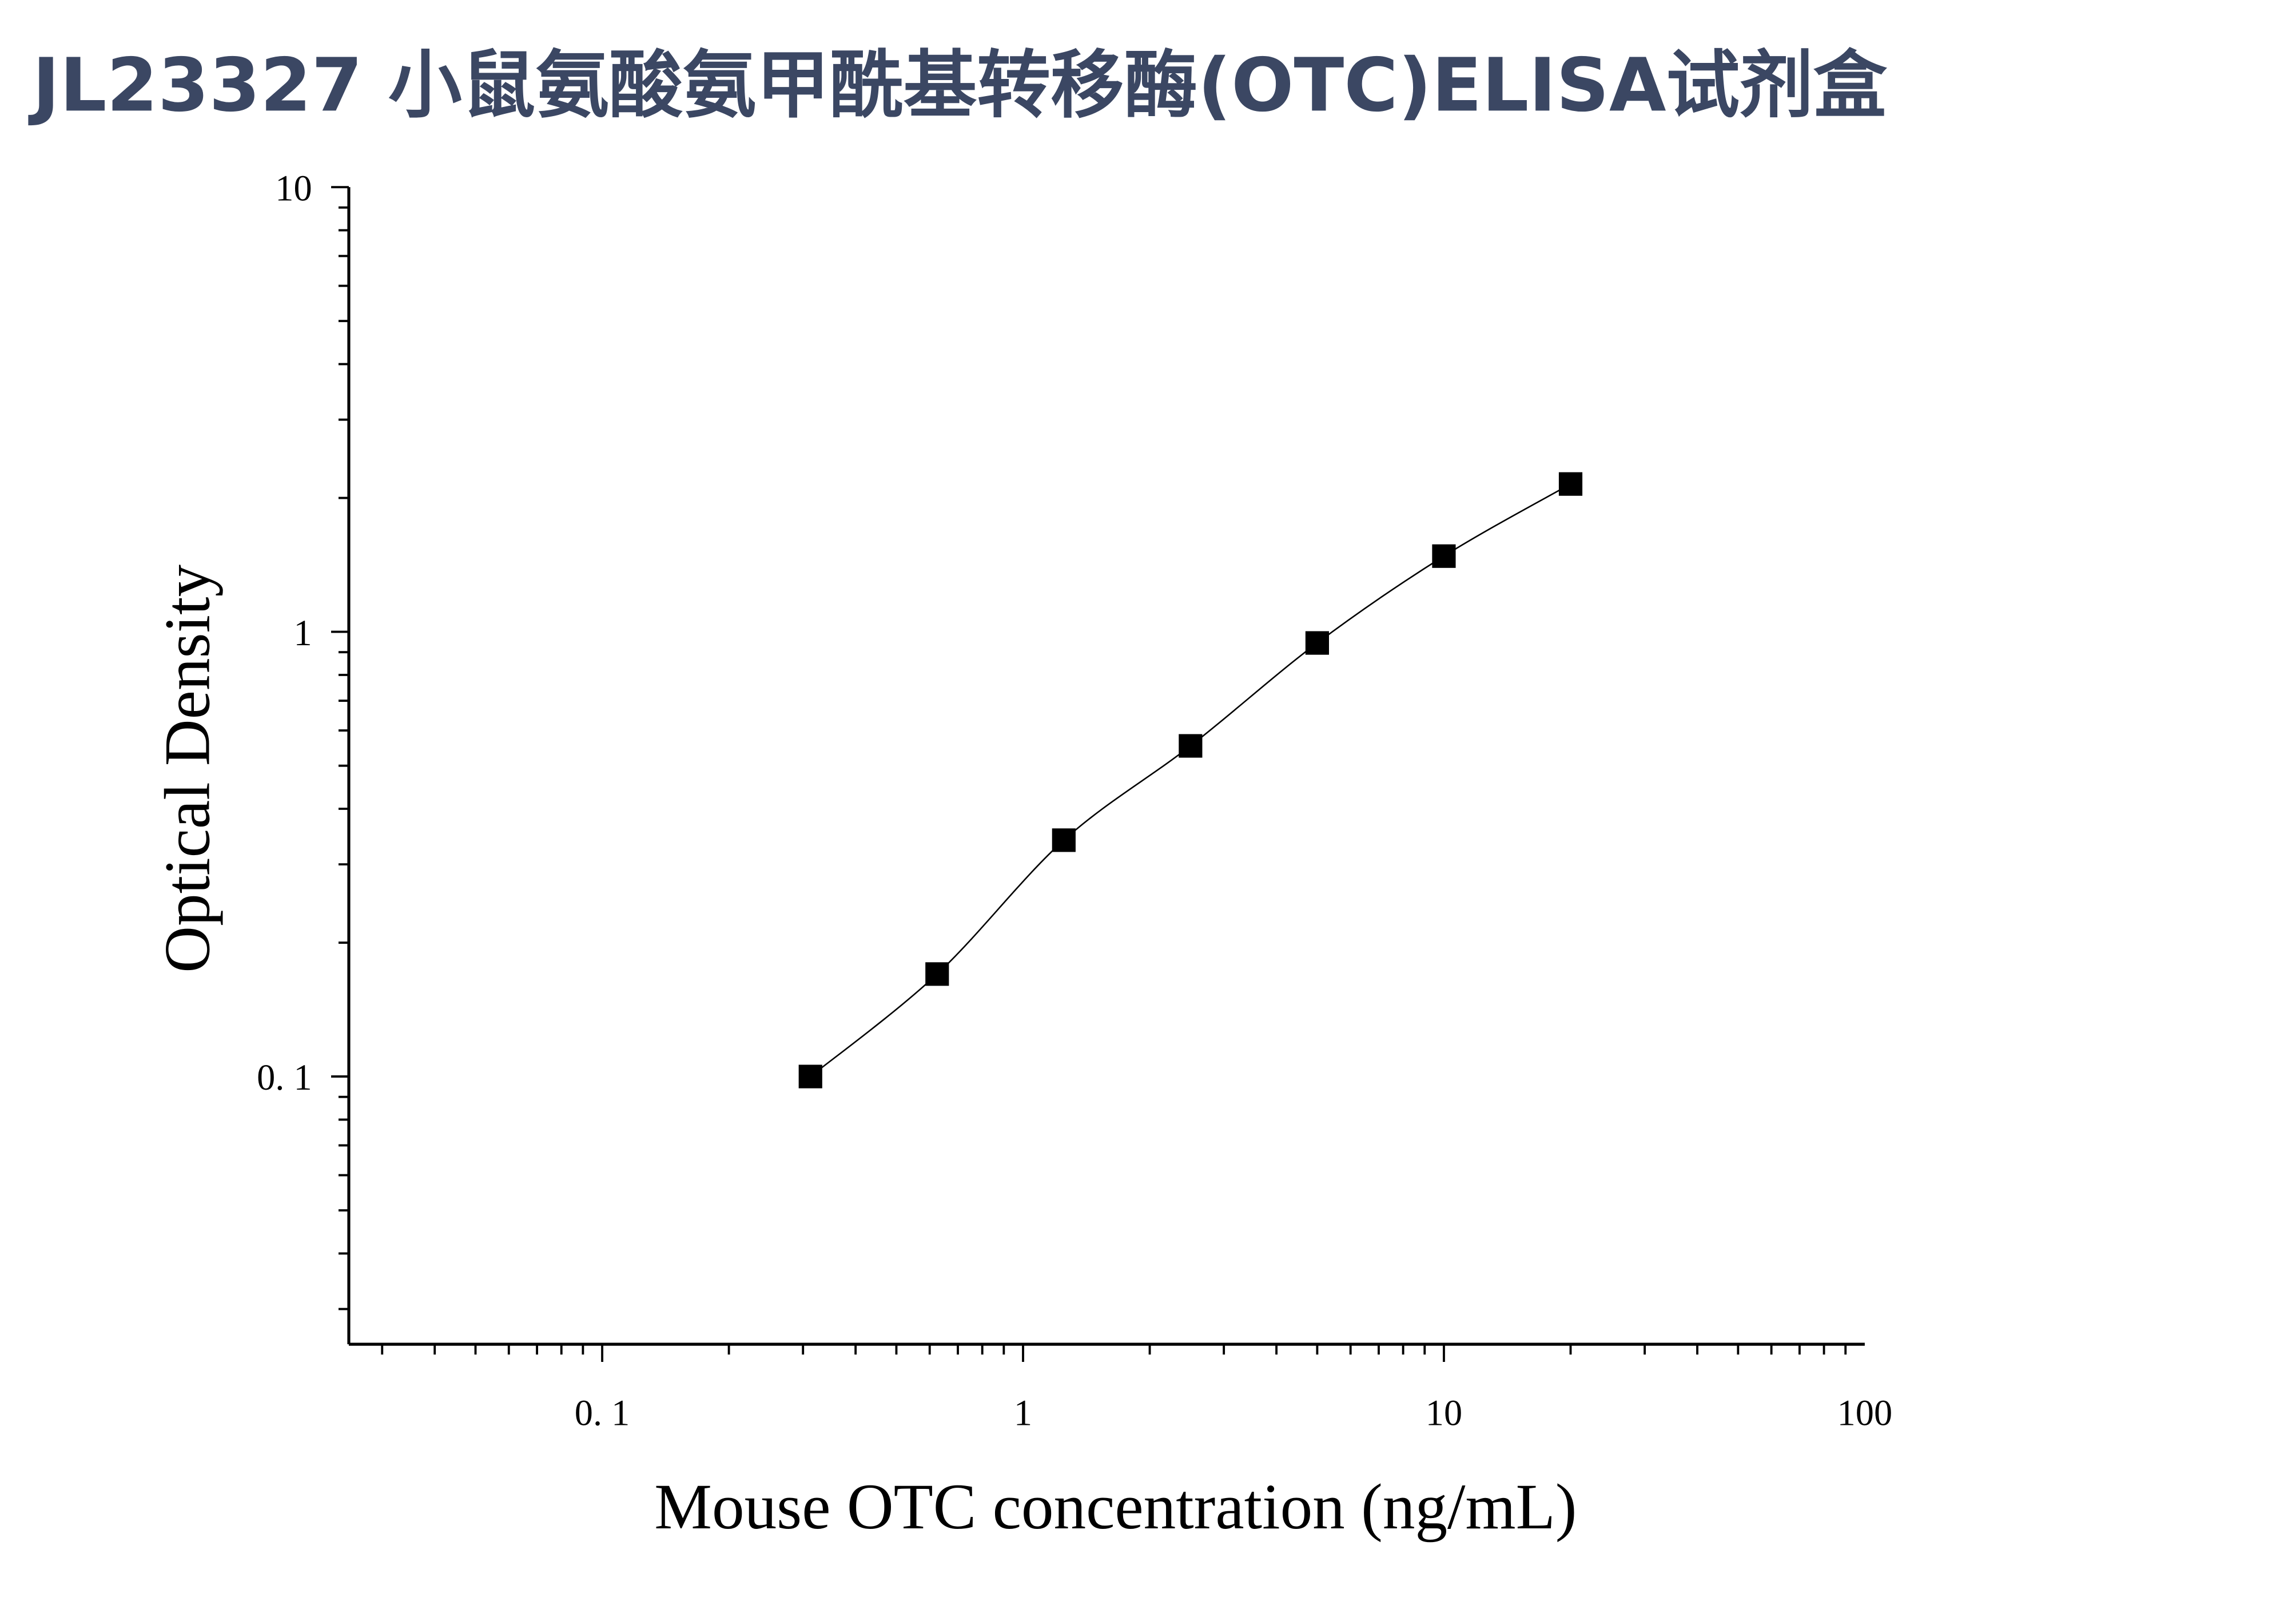  What do you see at coordinates (284, 1077) in the screenshot?
I see `y-tick-label: 0. 1` at bounding box center [284, 1077].